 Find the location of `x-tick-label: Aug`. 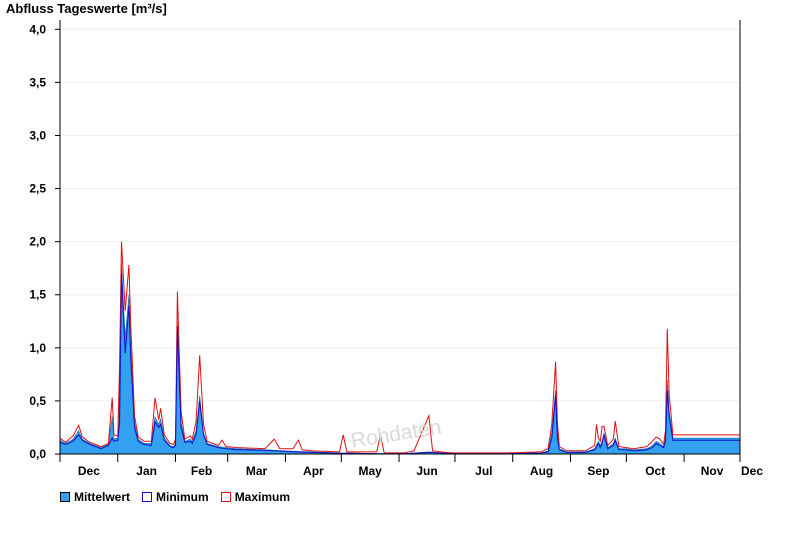

x-tick-label: Aug is located at coordinates (541, 471).